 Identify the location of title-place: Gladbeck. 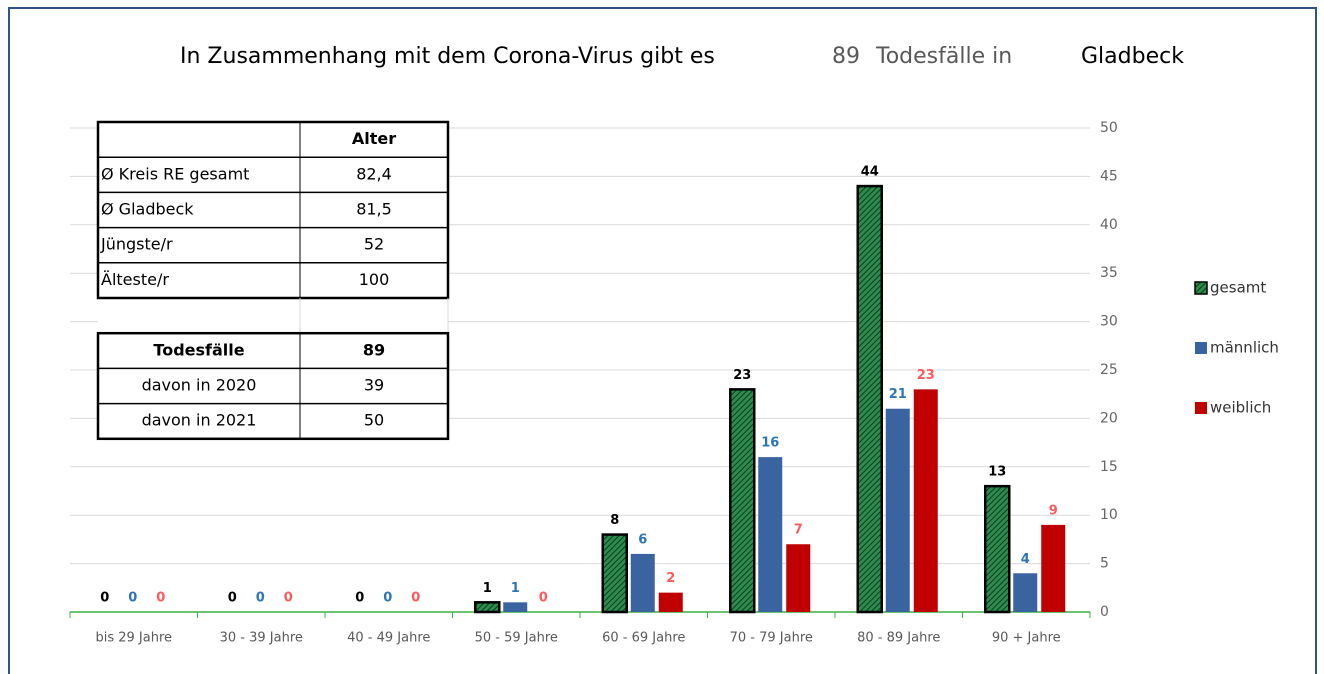
(1132, 56).